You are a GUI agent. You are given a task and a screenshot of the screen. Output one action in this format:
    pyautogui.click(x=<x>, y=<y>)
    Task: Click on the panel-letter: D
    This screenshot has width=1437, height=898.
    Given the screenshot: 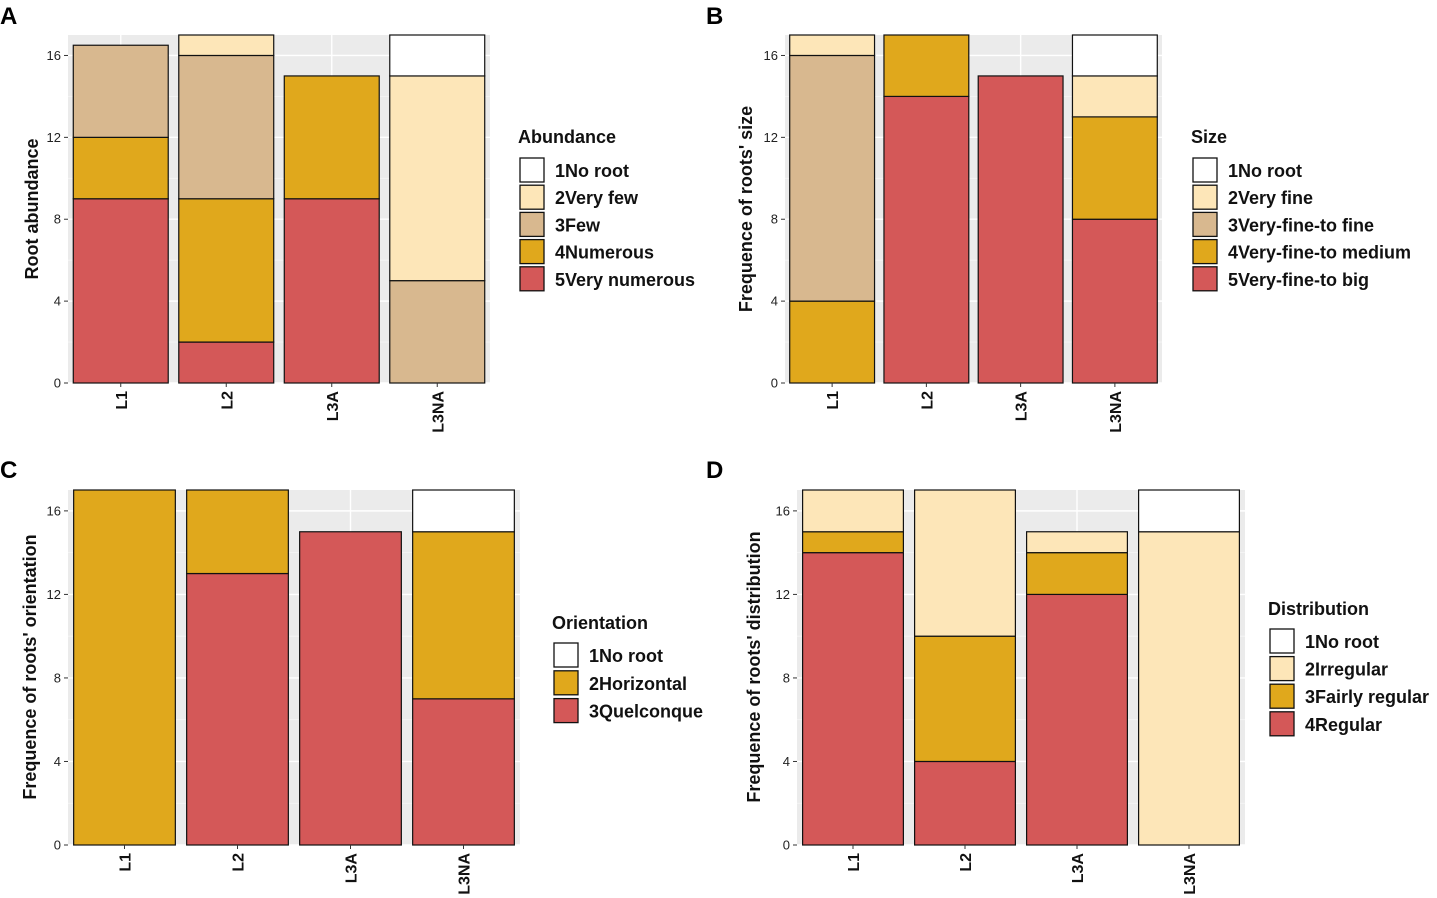 What is the action you would take?
    pyautogui.click(x=714, y=470)
    